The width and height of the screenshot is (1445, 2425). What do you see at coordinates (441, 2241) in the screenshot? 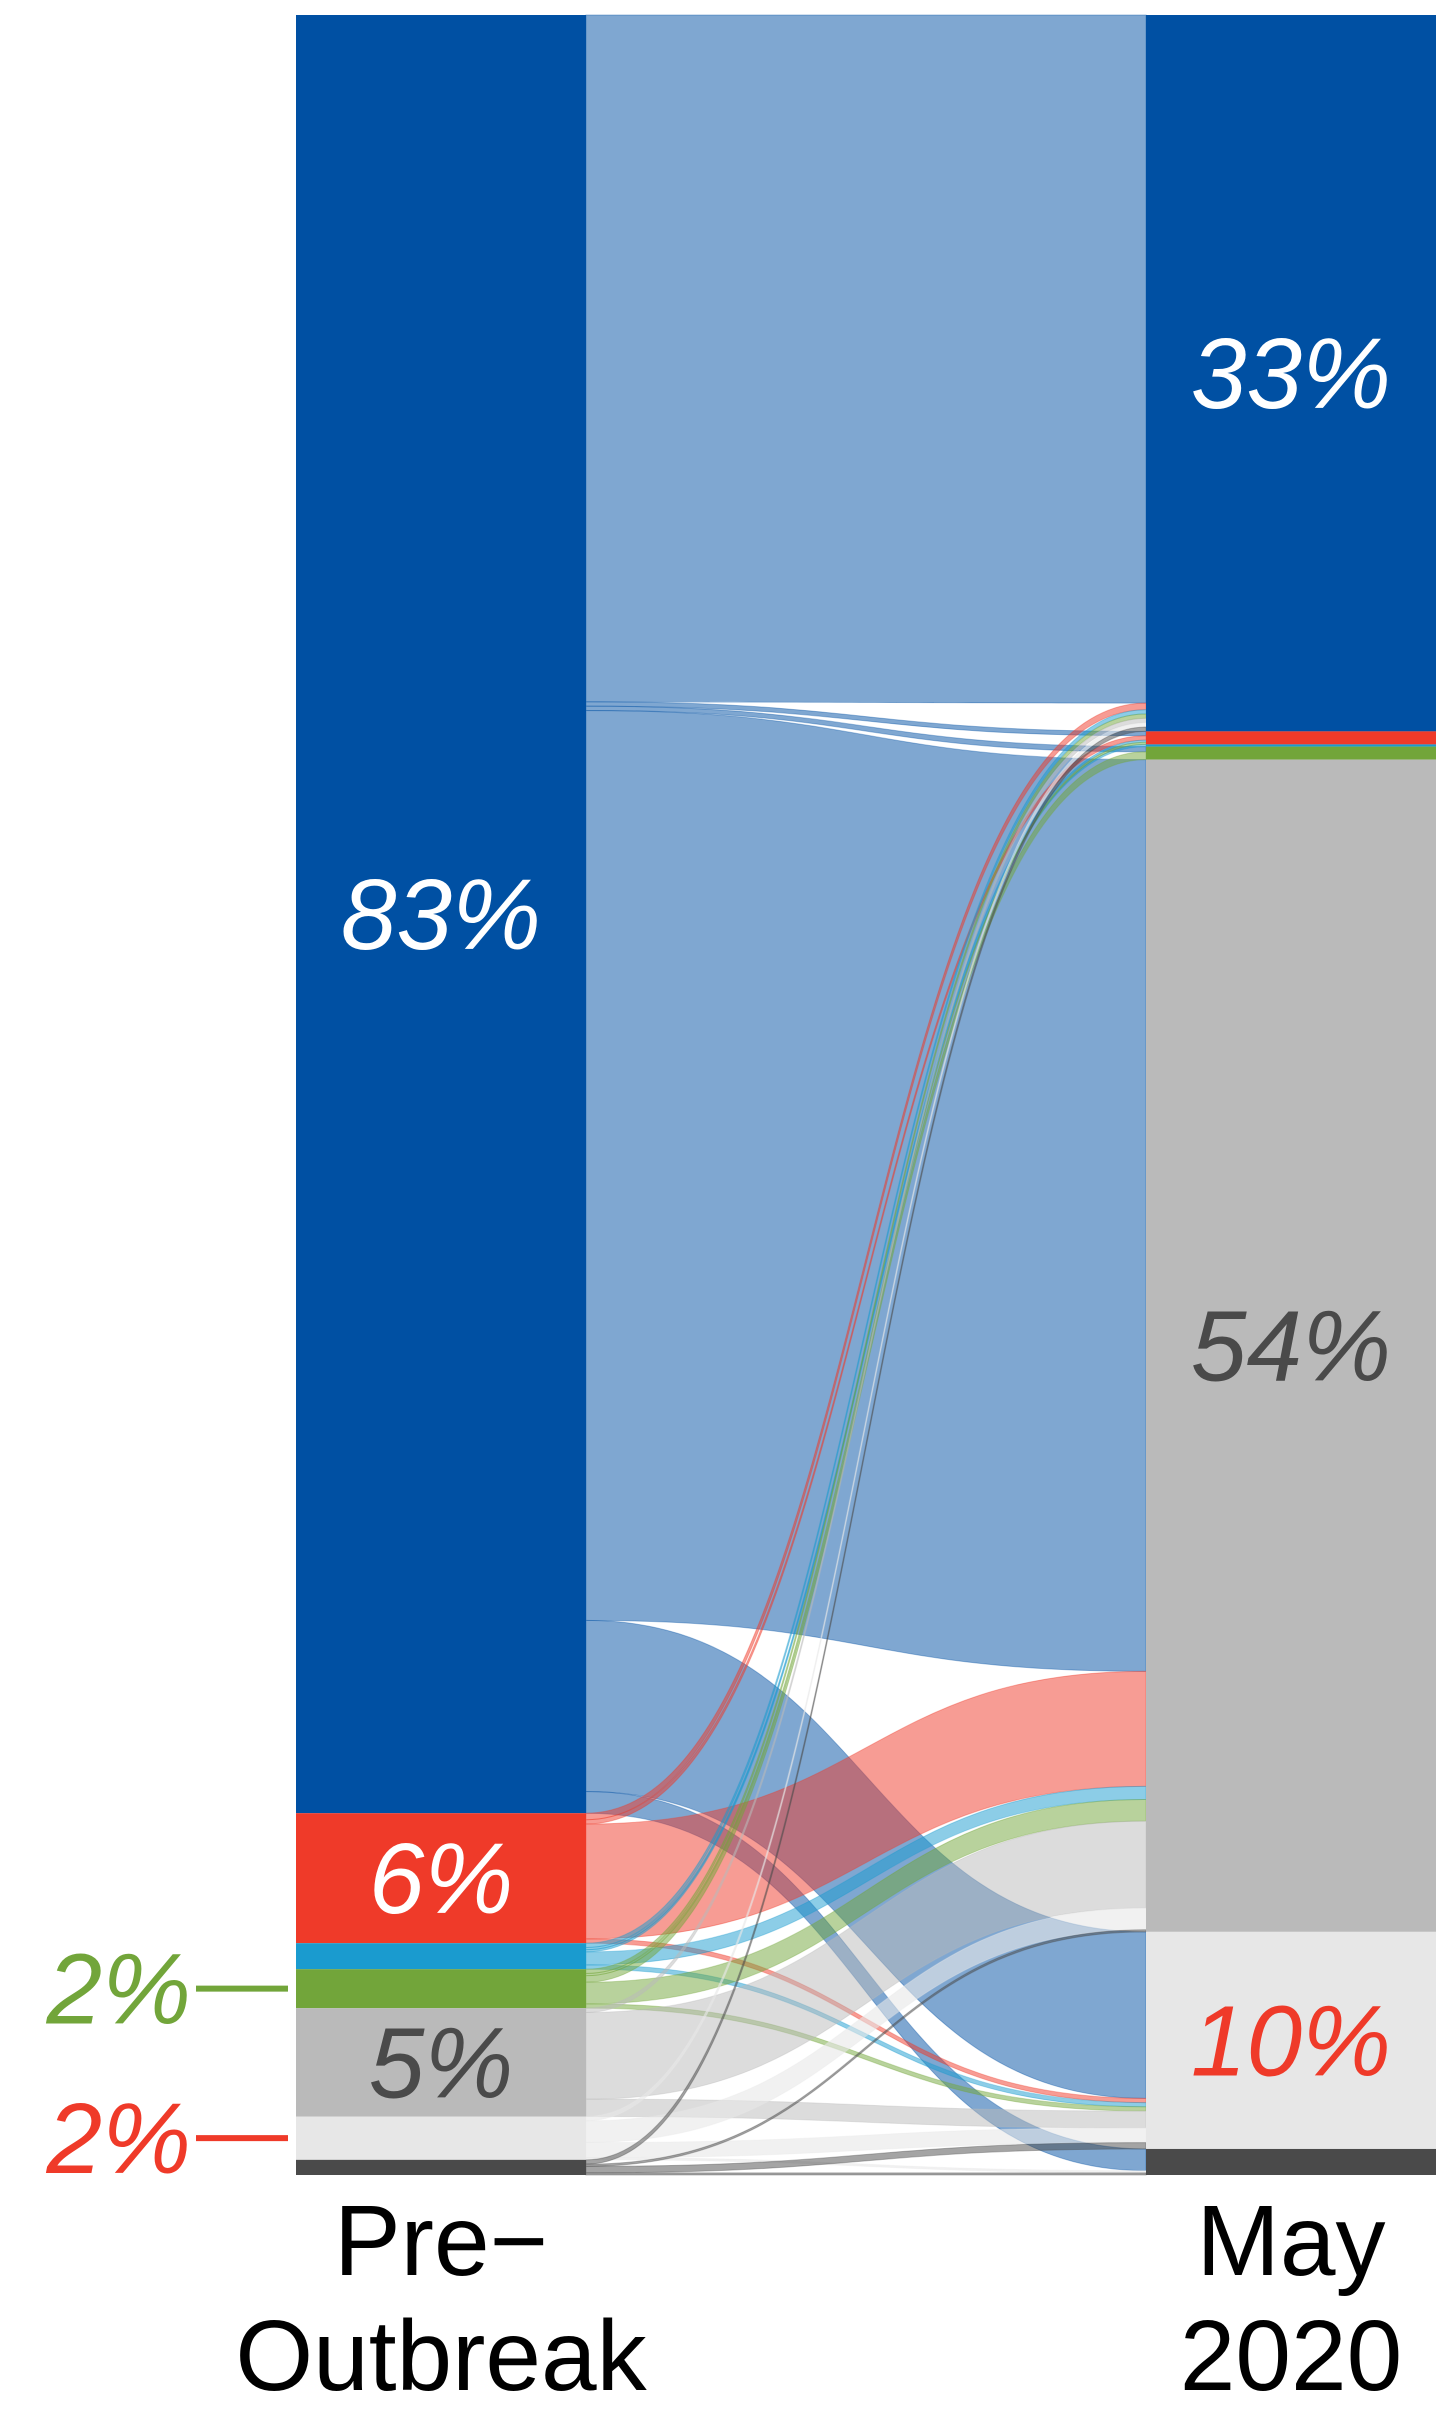
I see `column-label-0-line-0: Pre−` at bounding box center [441, 2241].